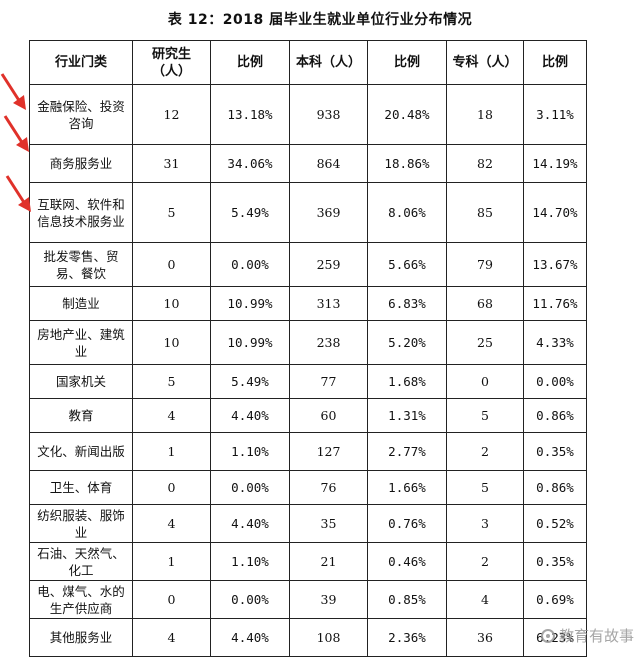 The width and height of the screenshot is (640, 657). I want to click on cell-postgrad-count: 0, so click(171, 264).